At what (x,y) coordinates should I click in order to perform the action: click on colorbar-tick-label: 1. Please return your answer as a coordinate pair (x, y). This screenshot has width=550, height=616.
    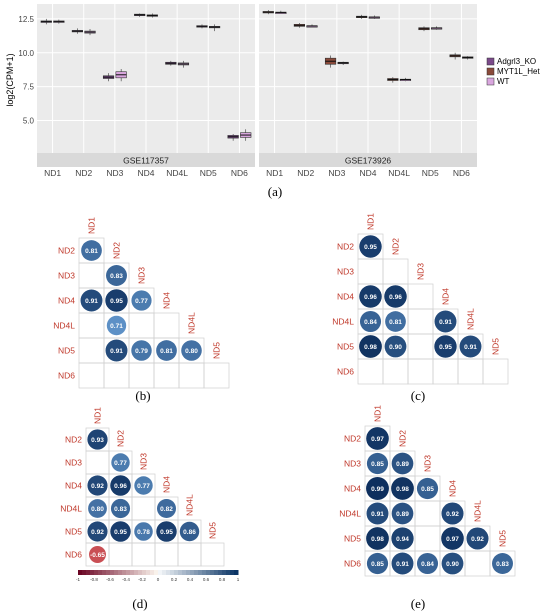
    Looking at the image, I should click on (238, 579).